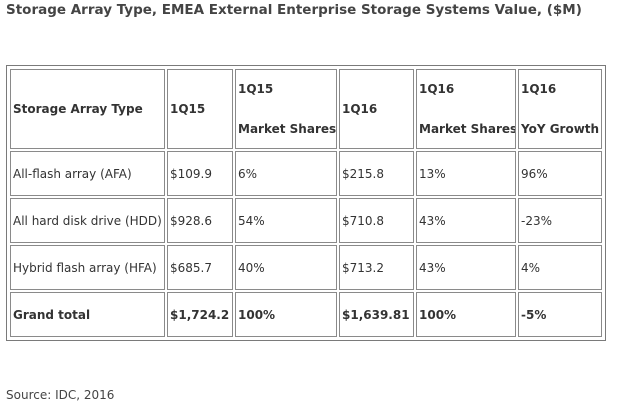  What do you see at coordinates (560, 129) in the screenshot?
I see `header-yoy-growth-bottom: YoY Growth` at bounding box center [560, 129].